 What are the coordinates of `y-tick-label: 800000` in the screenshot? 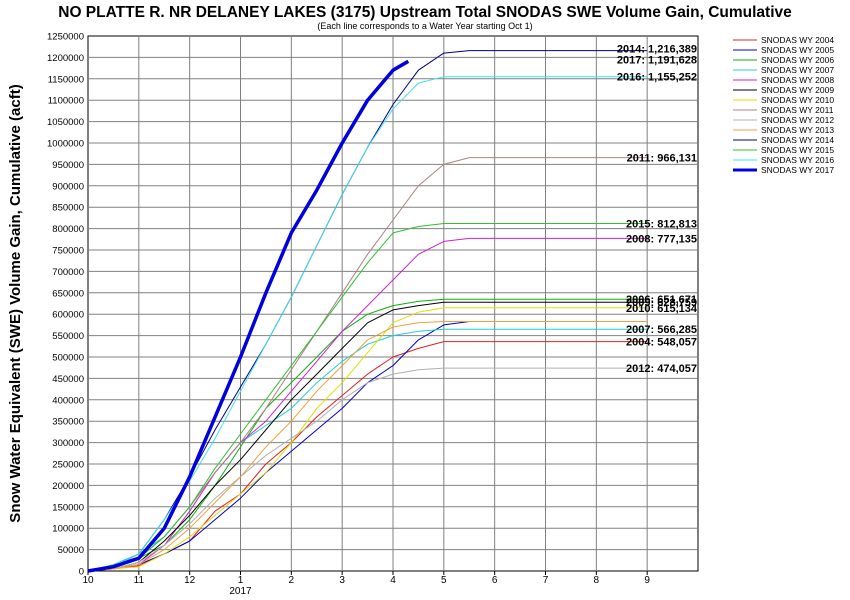 It's located at (68, 229).